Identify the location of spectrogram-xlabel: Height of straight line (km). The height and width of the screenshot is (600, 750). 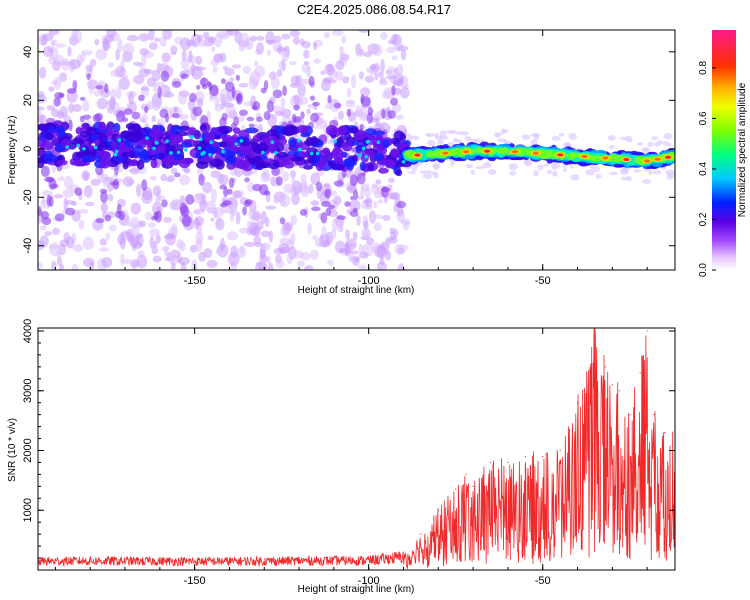
(356, 290).